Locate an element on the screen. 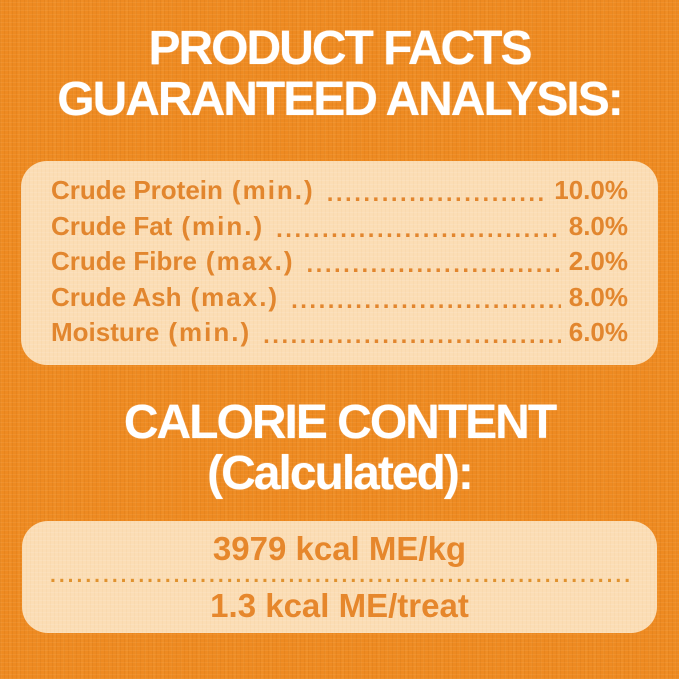  kcal-per-kg: 3979 kcal ME/kg is located at coordinates (339, 548).